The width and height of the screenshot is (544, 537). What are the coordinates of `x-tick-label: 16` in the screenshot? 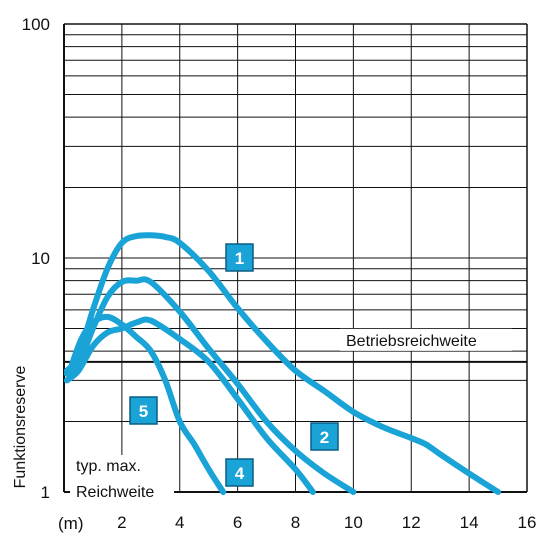 It's located at (527, 522).